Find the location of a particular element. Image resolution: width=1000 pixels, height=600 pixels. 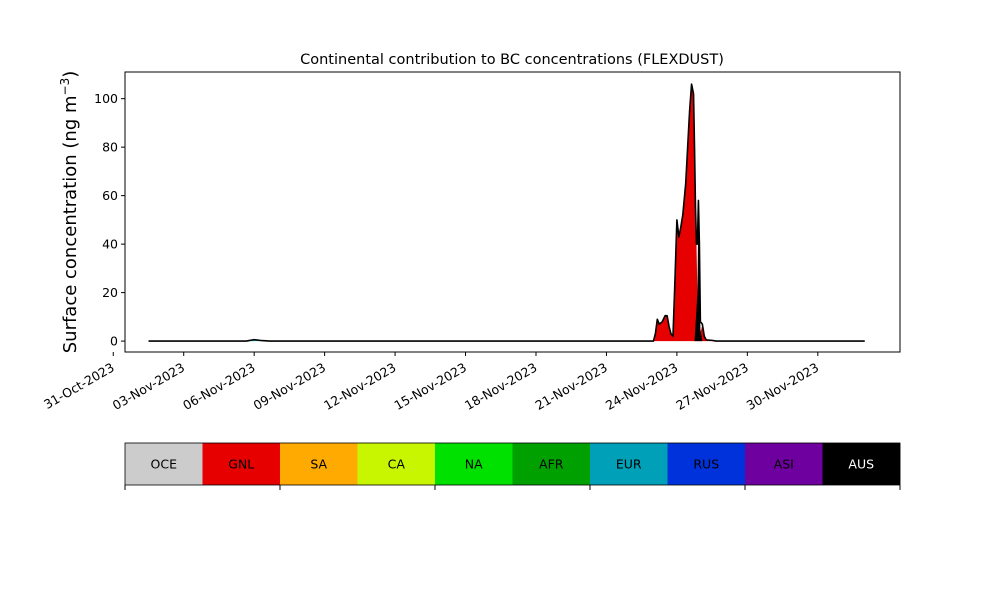

legend-label-asi: ASI is located at coordinates (784, 464).